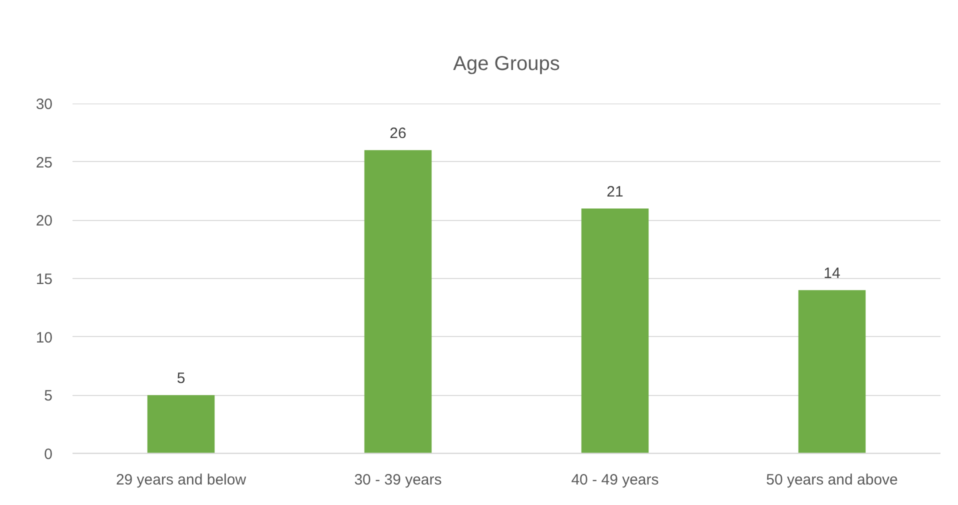 This screenshot has height=505, width=958. I want to click on y-tick-label: 25, so click(44, 163).